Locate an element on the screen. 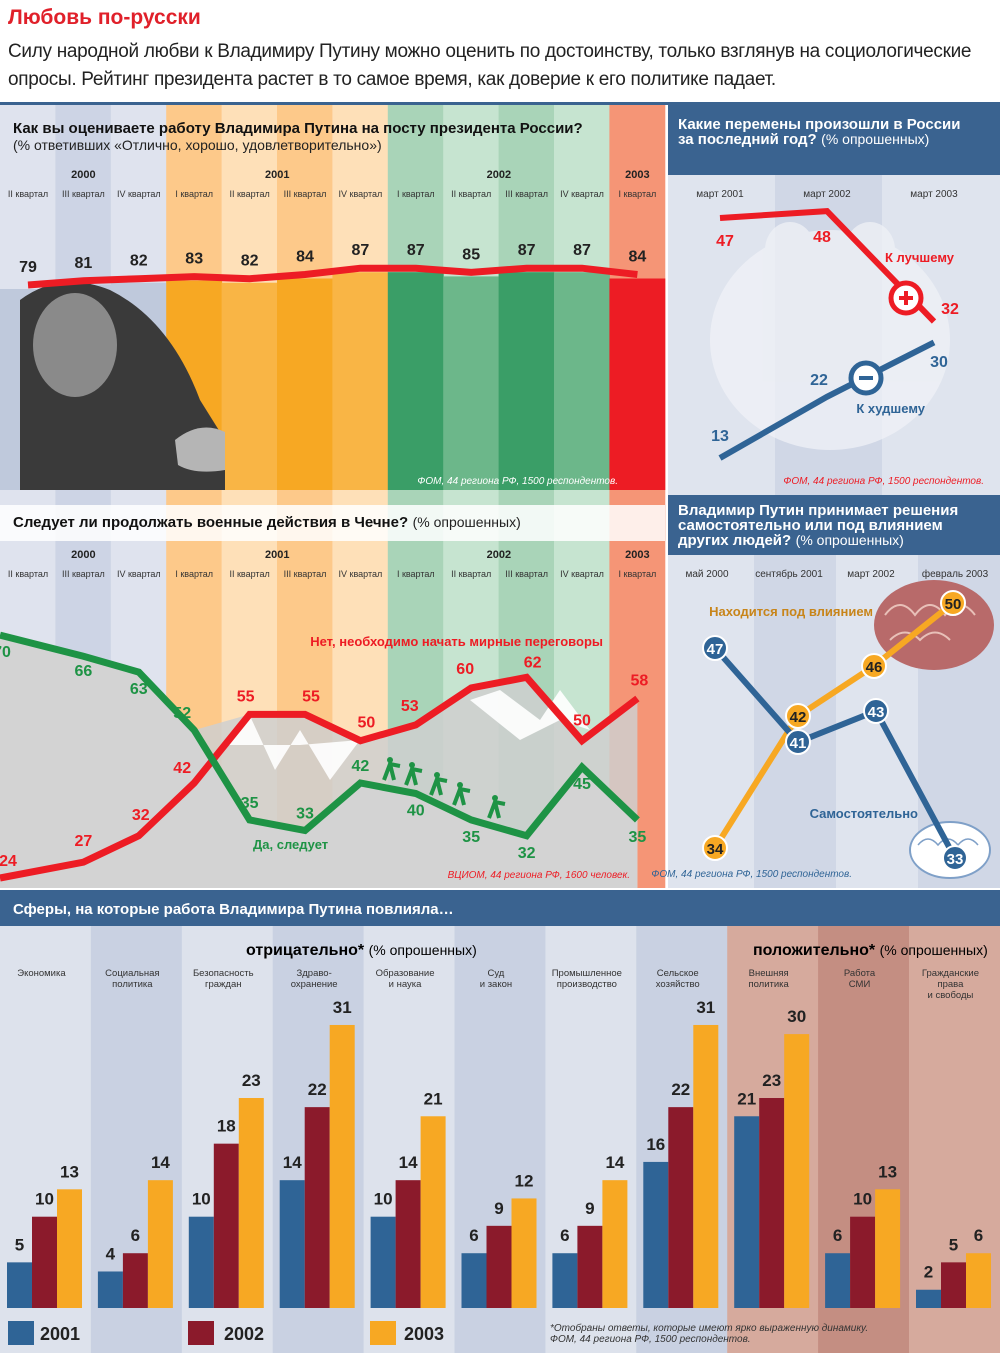 The height and width of the screenshot is (1353, 1000). rating-data-label: 87 is located at coordinates (582, 250).